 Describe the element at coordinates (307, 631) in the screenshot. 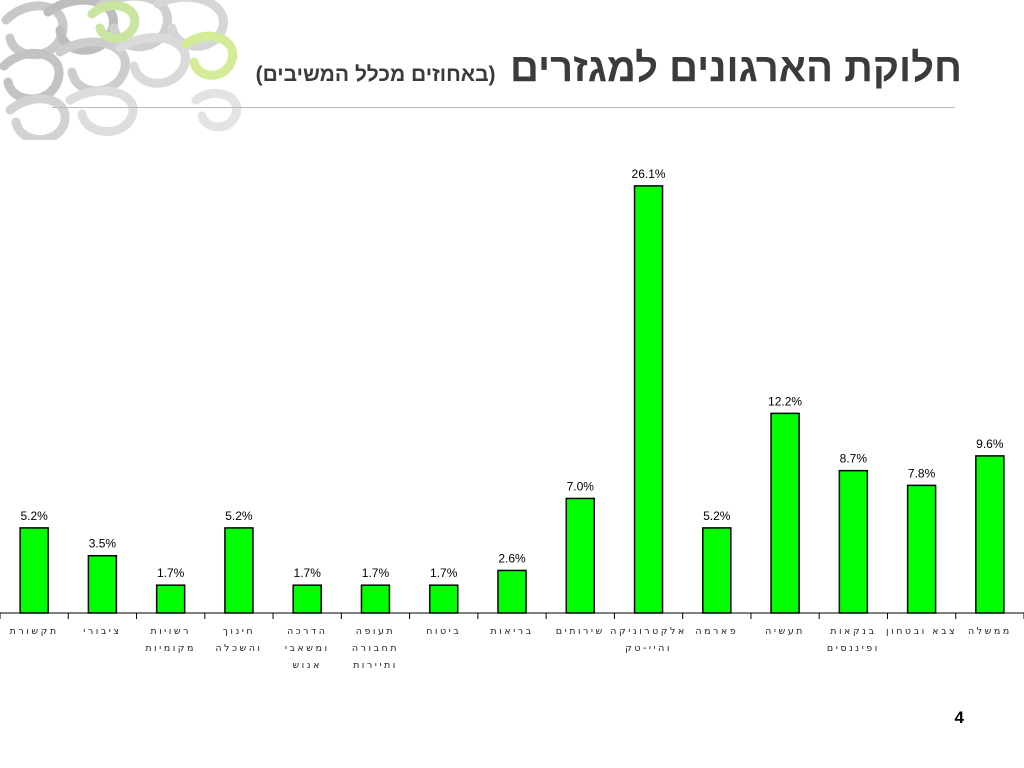

I see `category-label: הדרכה` at that location.